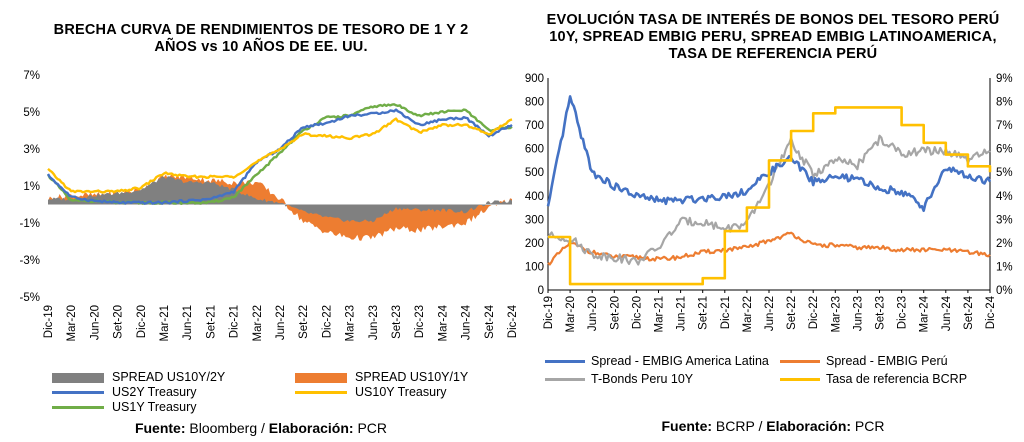 The height and width of the screenshot is (442, 1024). What do you see at coordinates (1004, 103) in the screenshot?
I see `y2-tick-label: 8%` at bounding box center [1004, 103].